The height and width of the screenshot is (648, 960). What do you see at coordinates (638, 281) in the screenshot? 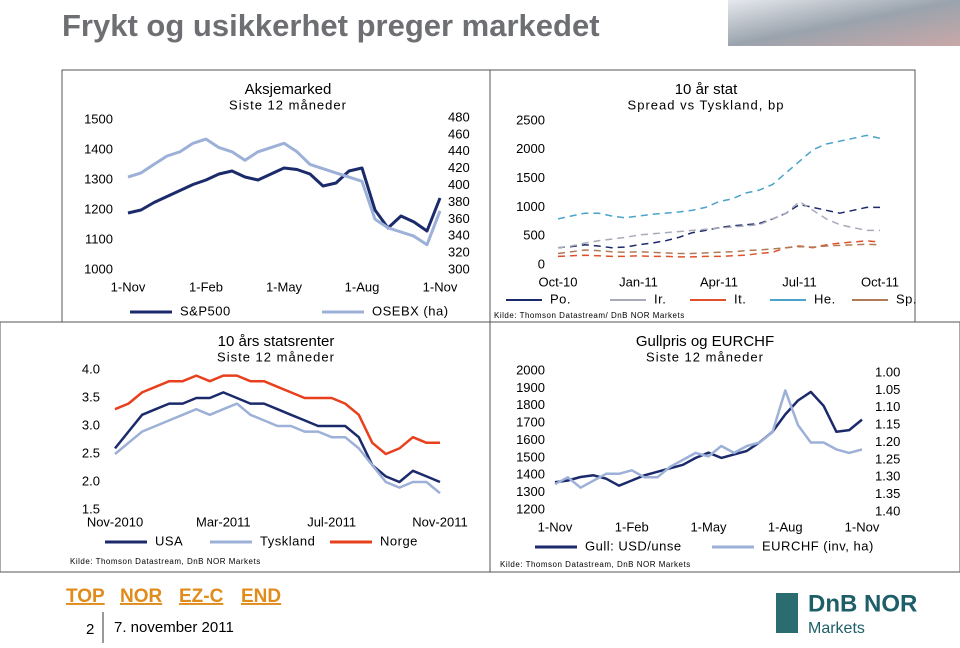
I see `x-tick-label: Jan-11` at bounding box center [638, 281].